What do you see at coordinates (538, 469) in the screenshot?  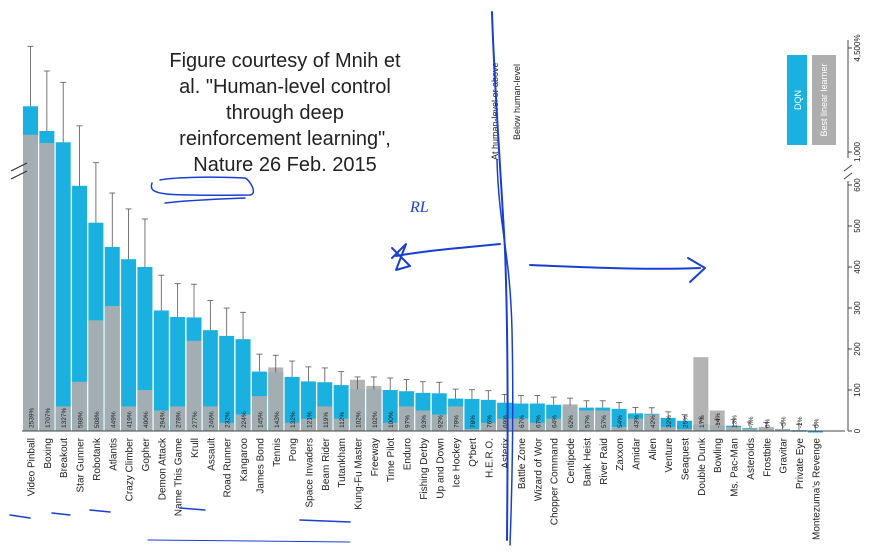 I see `x-category-label: Wizard of Wor` at bounding box center [538, 469].